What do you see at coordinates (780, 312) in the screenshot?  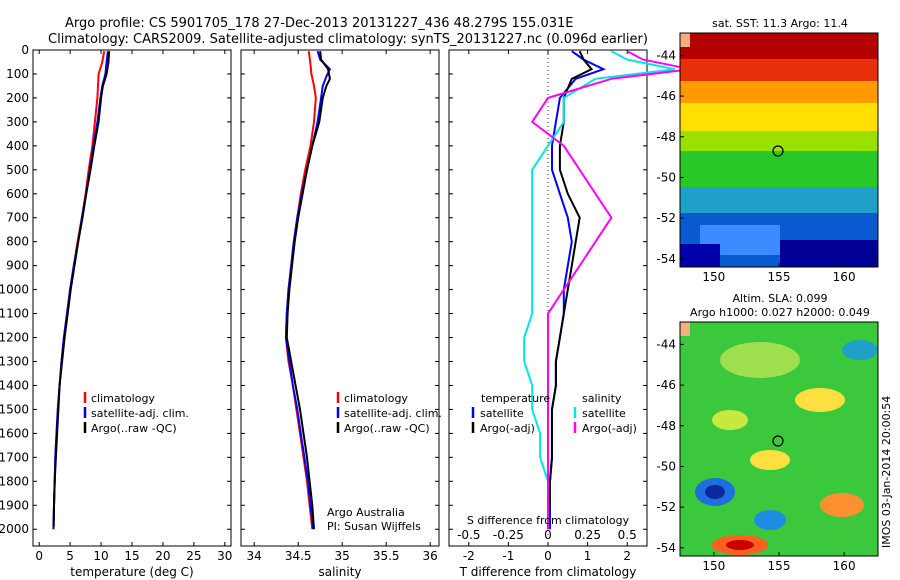 I see `sla-map-title-line-2: Argo h1000: 0.027 h2000: 0.049` at bounding box center [780, 312].